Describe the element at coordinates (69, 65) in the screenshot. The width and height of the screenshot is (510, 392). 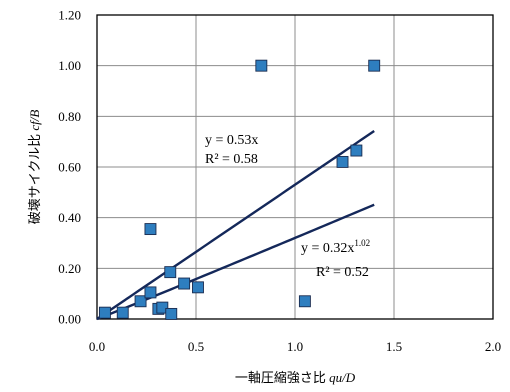
I see `y-tick-label: 1.00` at that location.